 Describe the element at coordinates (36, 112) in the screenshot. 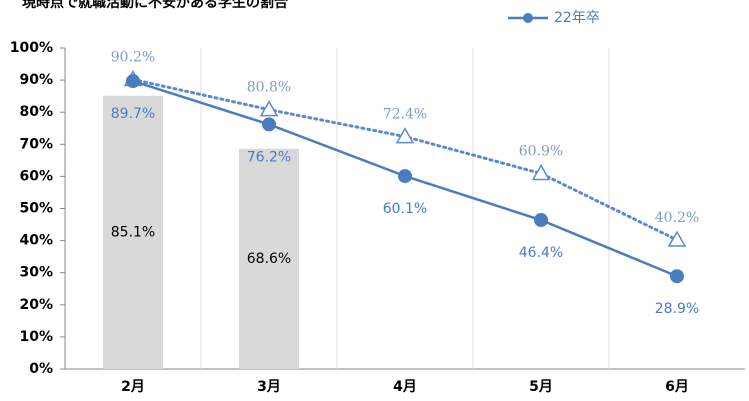

I see `y-tick-label: 80%` at that location.